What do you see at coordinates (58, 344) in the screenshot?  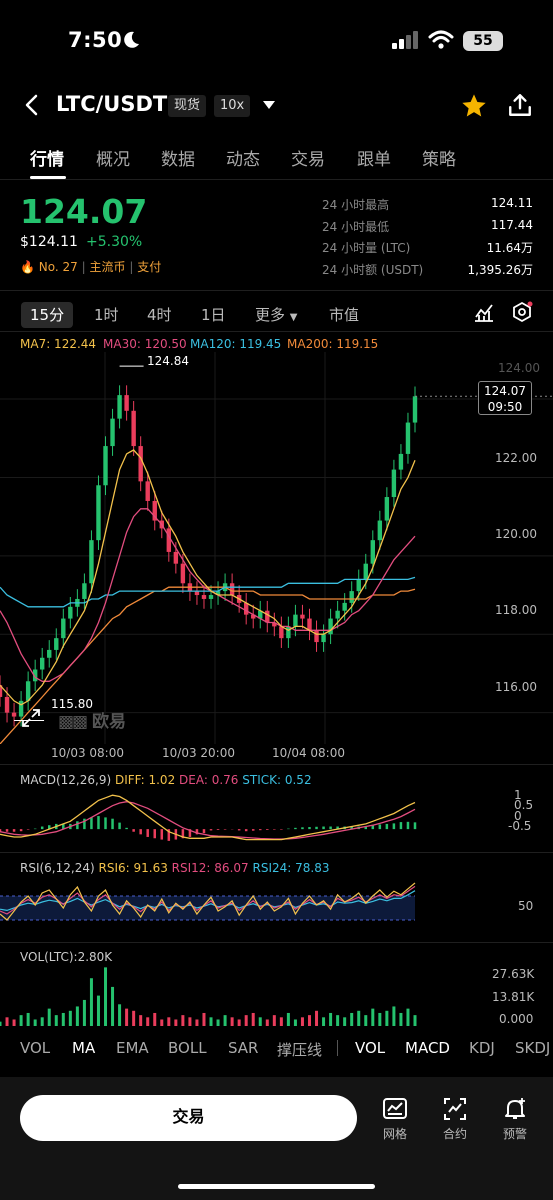 I see `ma7-legend: MA7: 122.44` at bounding box center [58, 344].